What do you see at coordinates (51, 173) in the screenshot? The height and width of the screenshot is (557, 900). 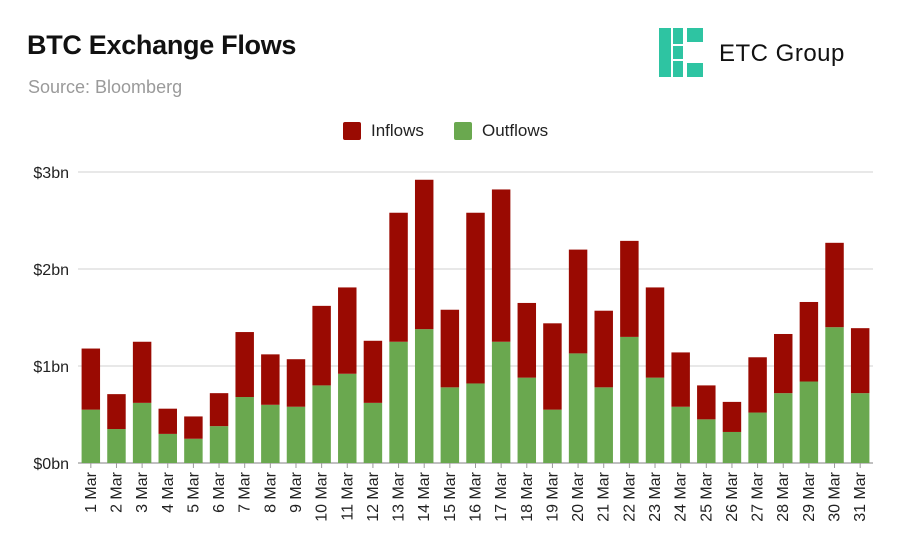 I see `y-tick-label: $3bn` at bounding box center [51, 173].